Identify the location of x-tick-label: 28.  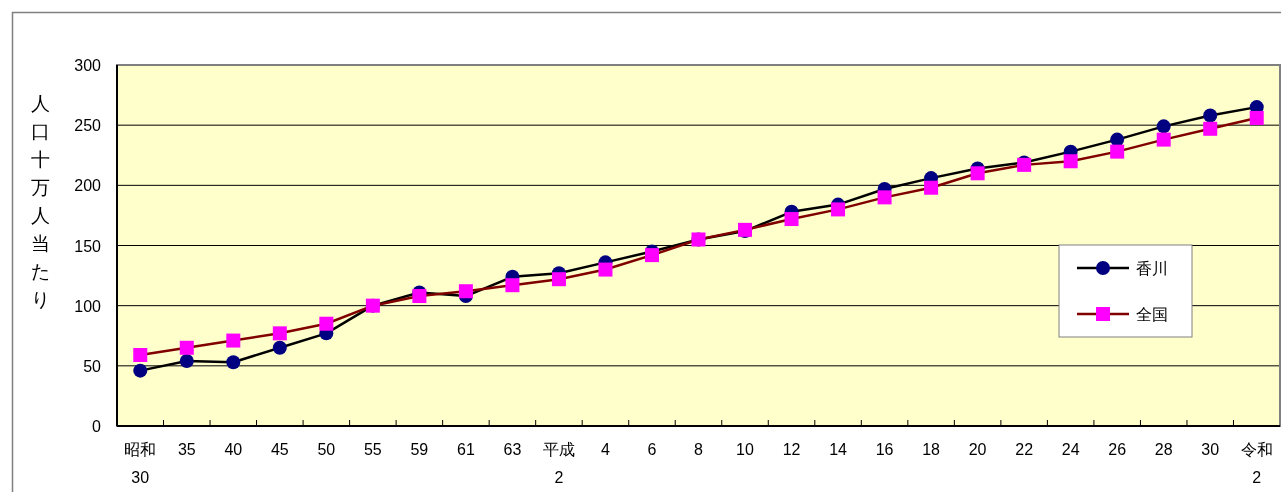
(1163, 449).